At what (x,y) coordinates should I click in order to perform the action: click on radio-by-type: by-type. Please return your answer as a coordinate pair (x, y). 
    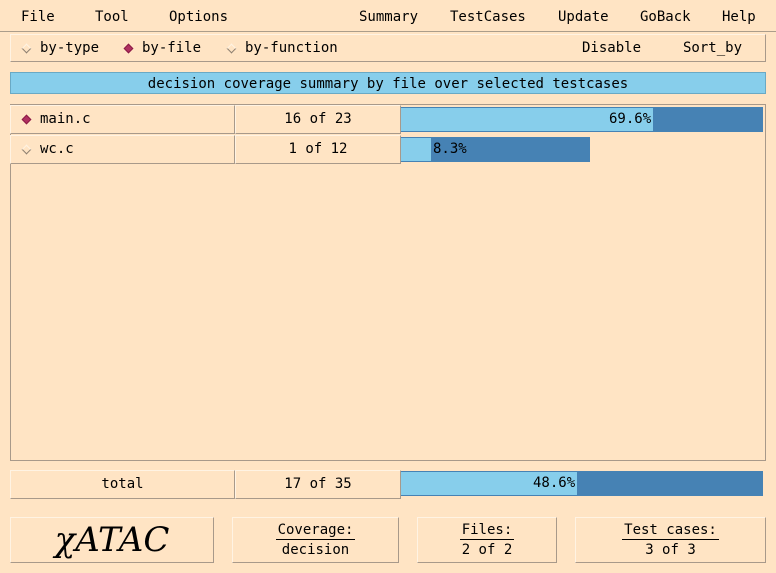
    Looking at the image, I should click on (59, 48).